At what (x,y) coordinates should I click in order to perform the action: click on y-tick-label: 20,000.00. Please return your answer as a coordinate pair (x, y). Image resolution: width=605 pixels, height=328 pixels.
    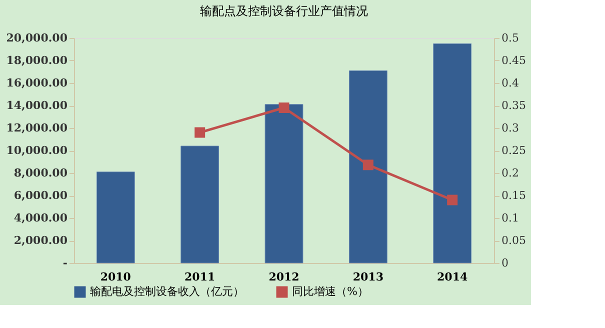
    Looking at the image, I should click on (37, 38).